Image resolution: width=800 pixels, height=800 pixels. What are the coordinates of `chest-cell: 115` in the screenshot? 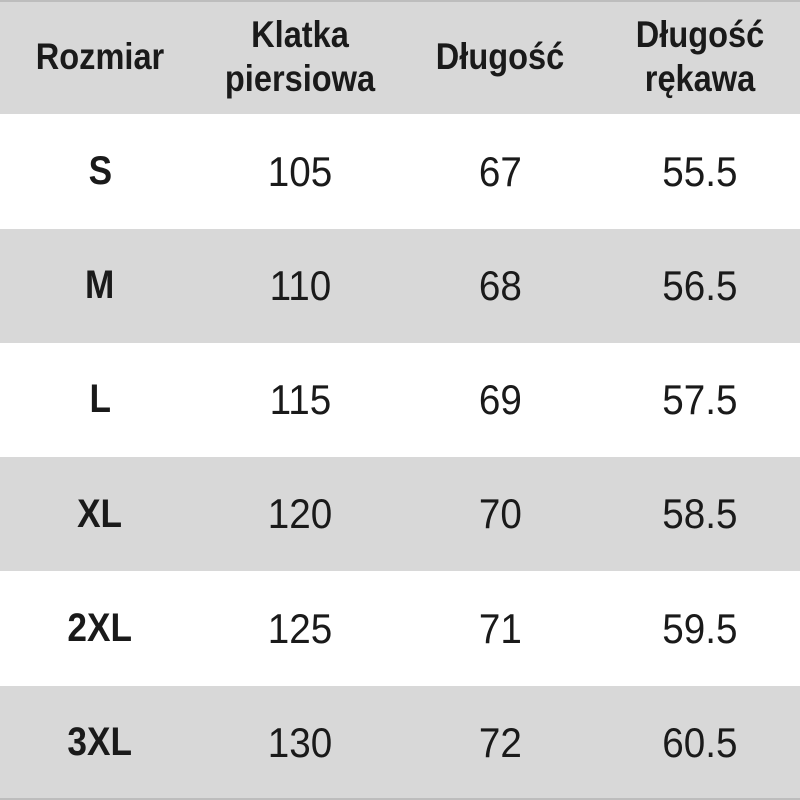 It's located at (300, 400).